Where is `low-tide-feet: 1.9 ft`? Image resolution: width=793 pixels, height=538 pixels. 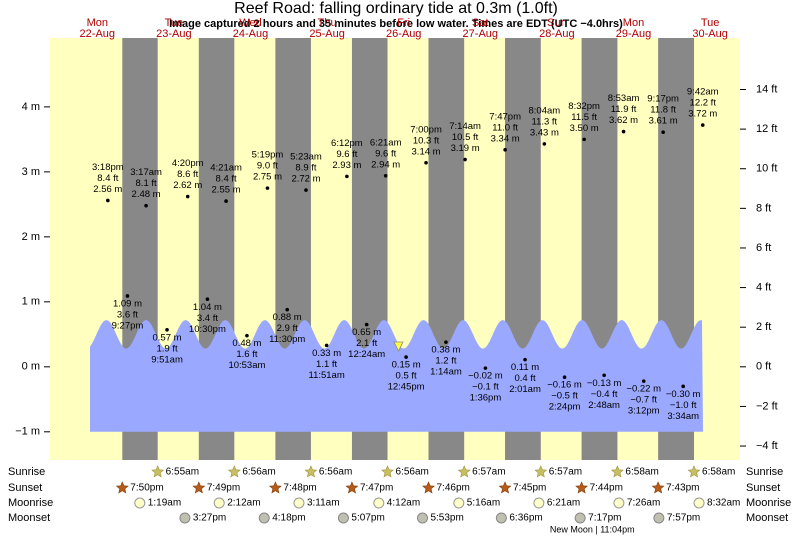 low-tide-feet: 1.9 ft is located at coordinates (166, 348).